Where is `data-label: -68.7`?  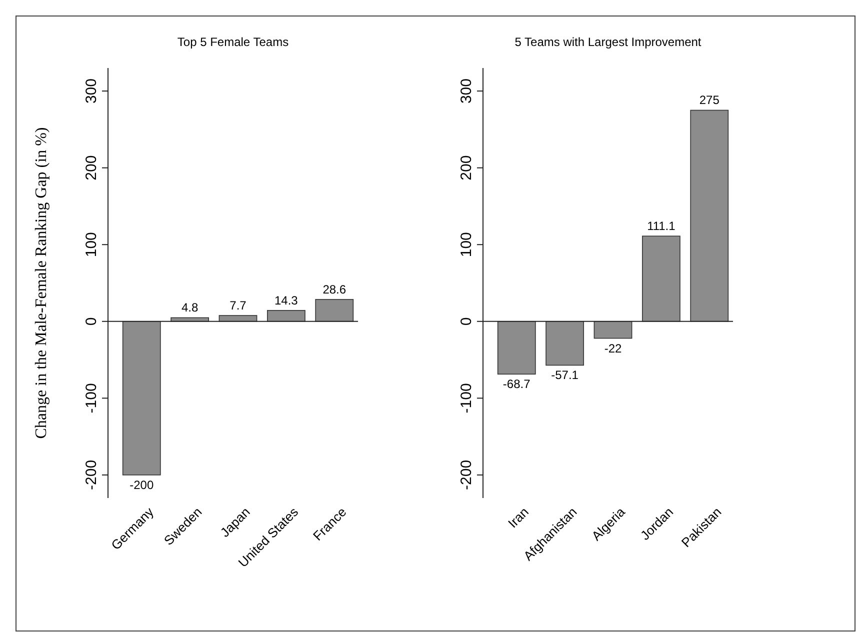
data-label: -68.7 is located at coordinates (516, 384).